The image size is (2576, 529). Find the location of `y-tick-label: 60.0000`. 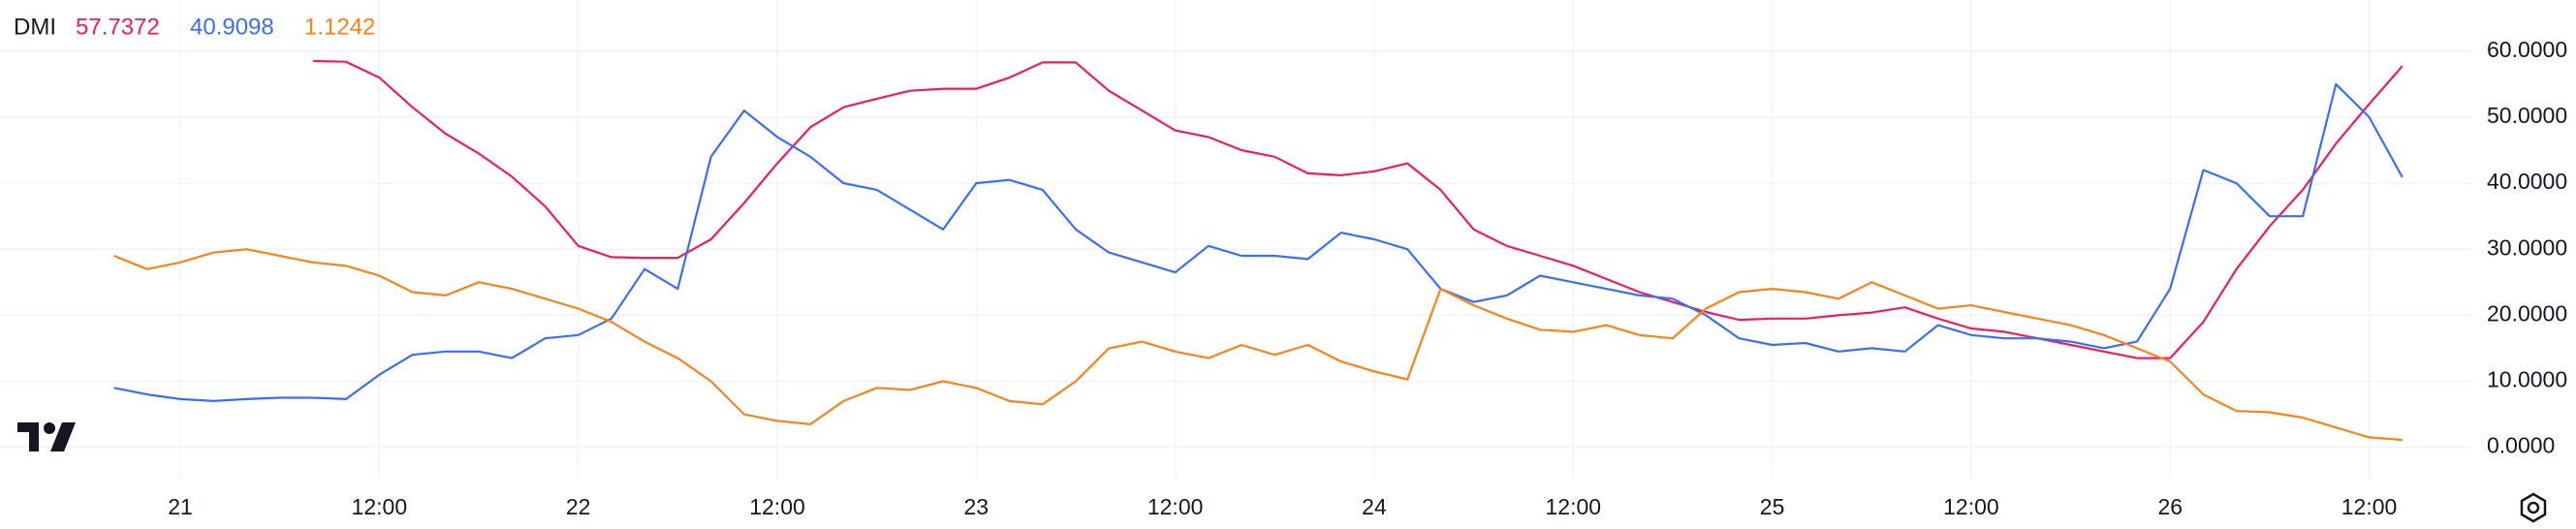

y-tick-label: 60.0000 is located at coordinates (2527, 50).